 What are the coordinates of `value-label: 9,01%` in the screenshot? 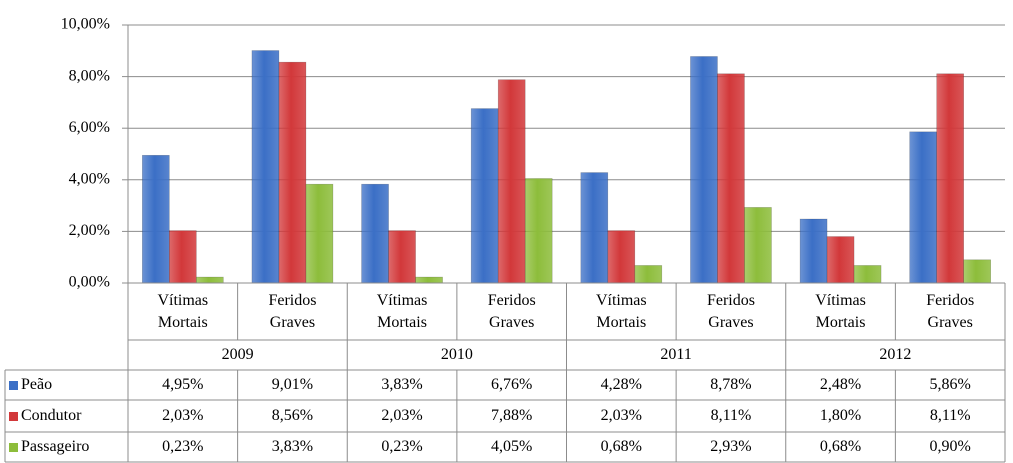 It's located at (292, 384).